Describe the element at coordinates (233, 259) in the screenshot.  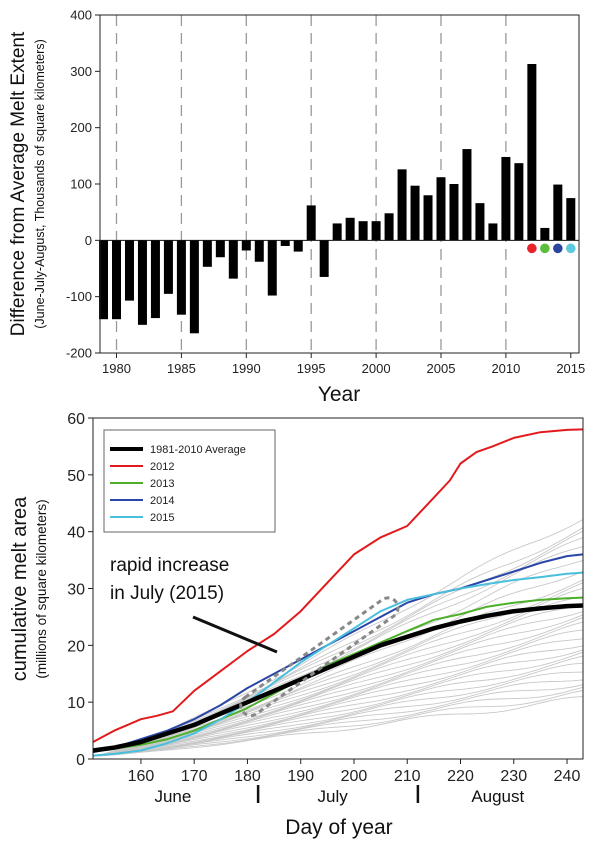
I see `bar-1989` at that location.